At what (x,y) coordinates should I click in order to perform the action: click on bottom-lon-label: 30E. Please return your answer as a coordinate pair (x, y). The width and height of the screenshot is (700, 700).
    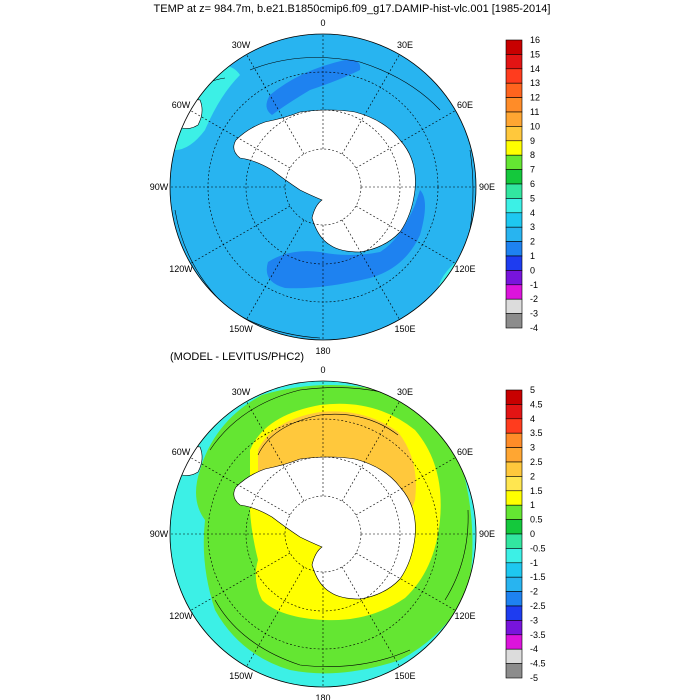
    Looking at the image, I should click on (405, 392).